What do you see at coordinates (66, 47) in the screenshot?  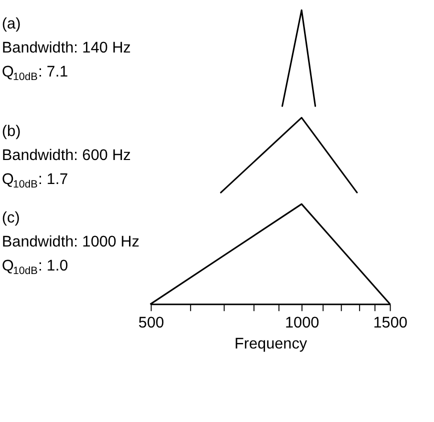 I see `text: Bandwidth: 140 Hz` at bounding box center [66, 47].